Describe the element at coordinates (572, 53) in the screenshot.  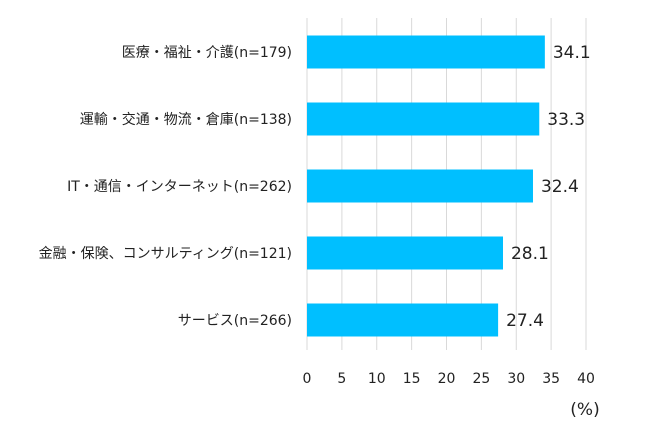
I see `value-label: 34.1` at that location.